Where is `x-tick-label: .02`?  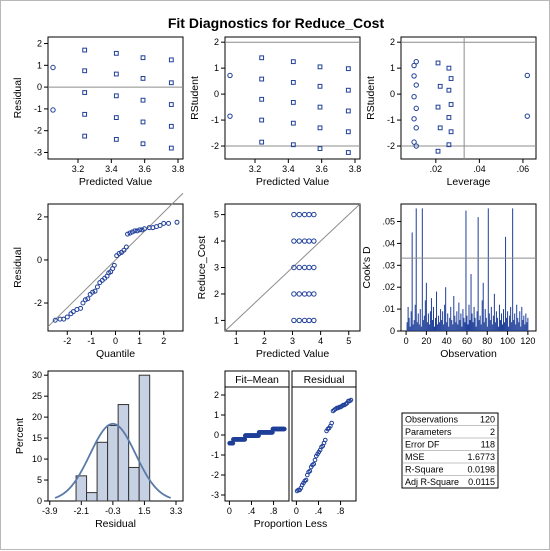 x-tick-label: .02 is located at coordinates (436, 169).